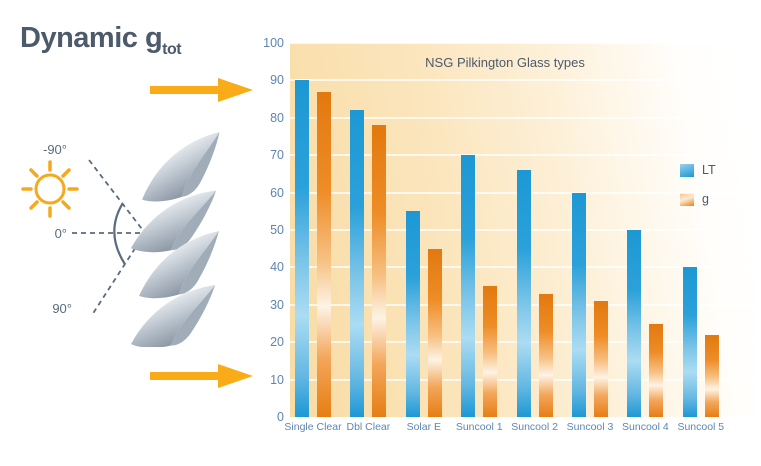  I want to click on y-tick-label: 50, so click(277, 230).